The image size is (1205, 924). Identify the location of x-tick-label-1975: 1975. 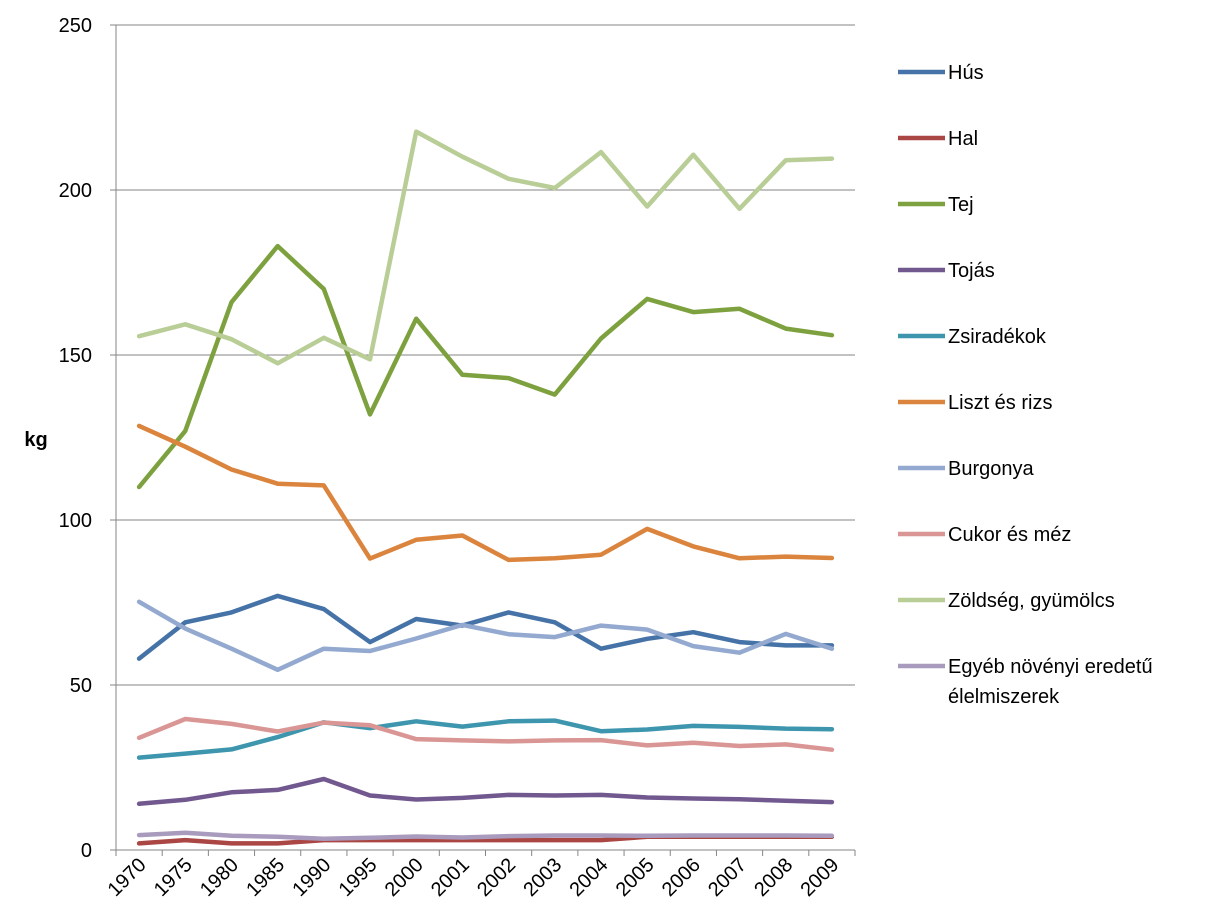
(173, 877).